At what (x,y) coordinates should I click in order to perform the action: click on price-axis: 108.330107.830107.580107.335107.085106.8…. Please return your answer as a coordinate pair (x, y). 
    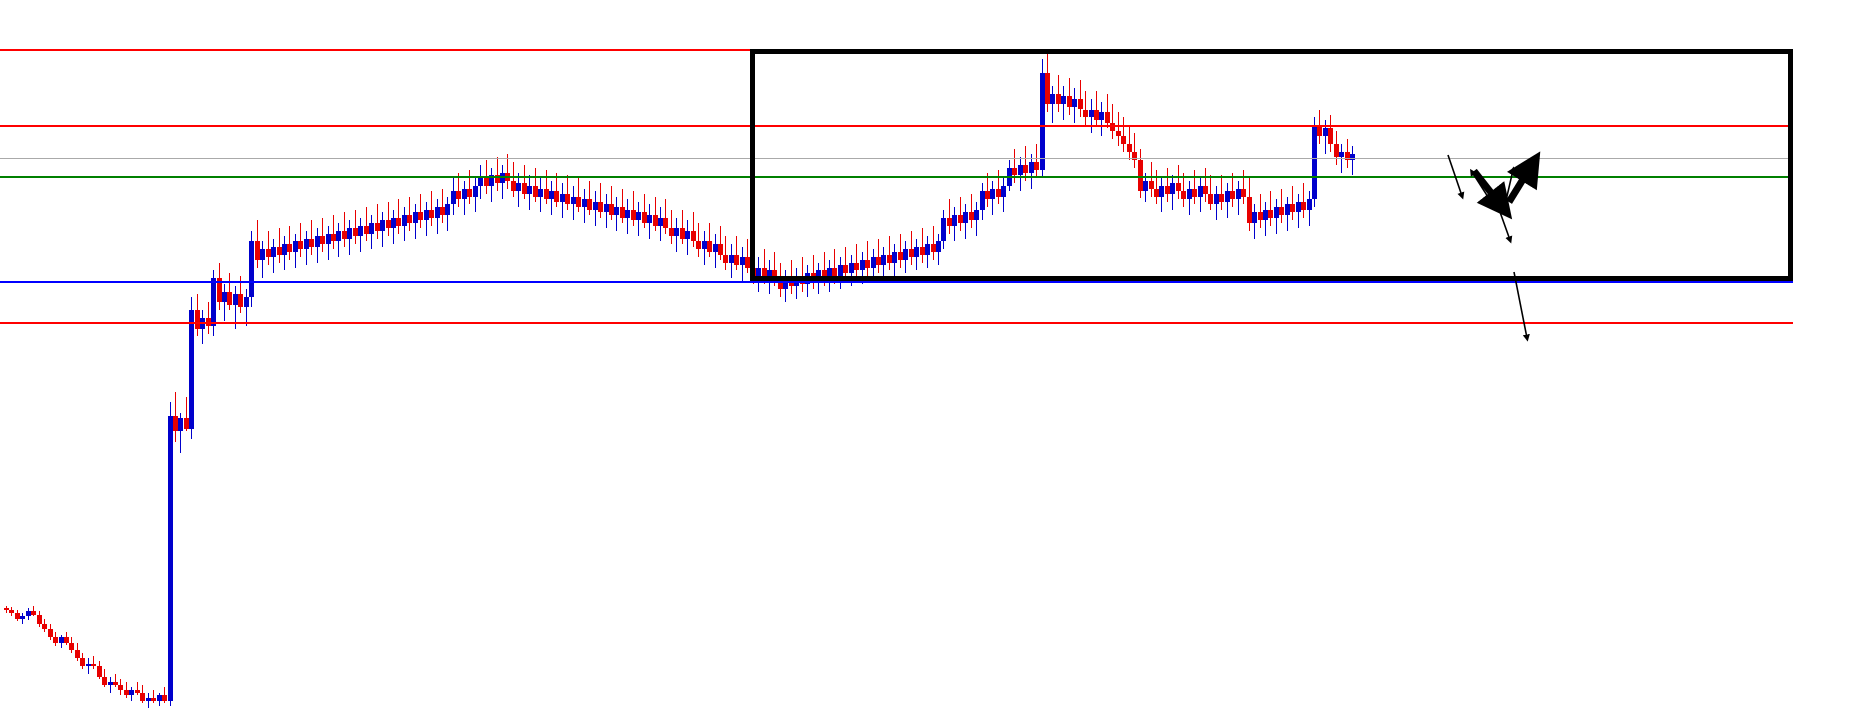
    Looking at the image, I should click on (1832, 361).